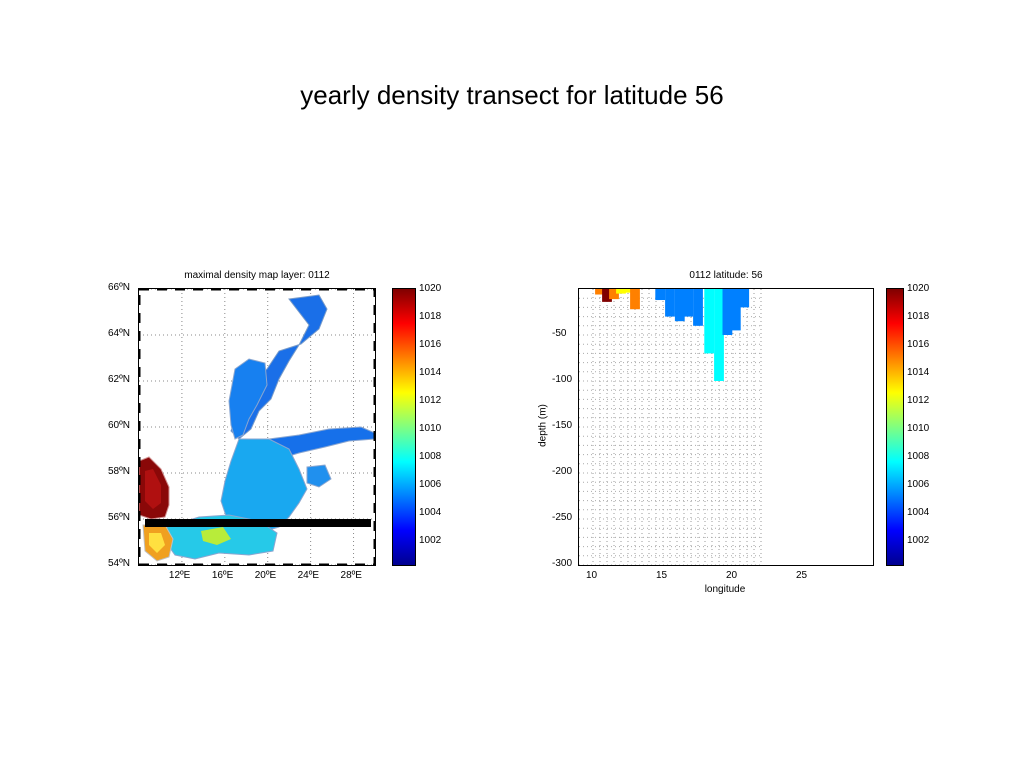 This screenshot has height=768, width=1024. Describe the element at coordinates (319, 476) in the screenshot. I see `gulf-of-riga` at that location.